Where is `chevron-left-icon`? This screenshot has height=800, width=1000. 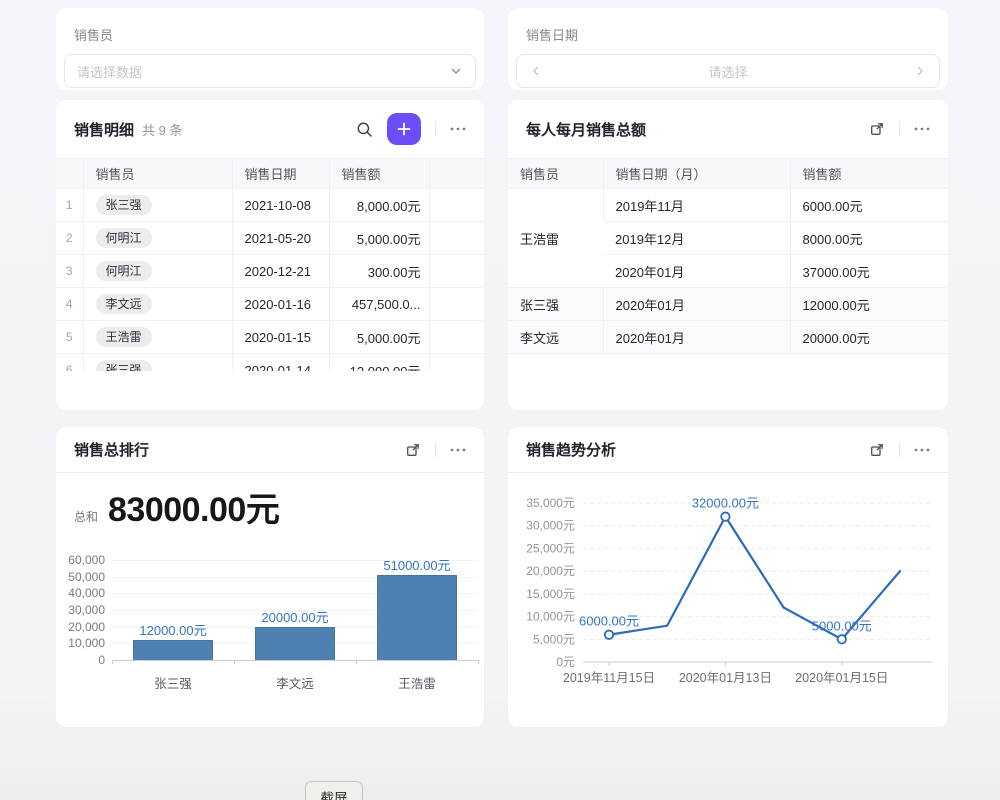 chevron-left-icon is located at coordinates (536, 71).